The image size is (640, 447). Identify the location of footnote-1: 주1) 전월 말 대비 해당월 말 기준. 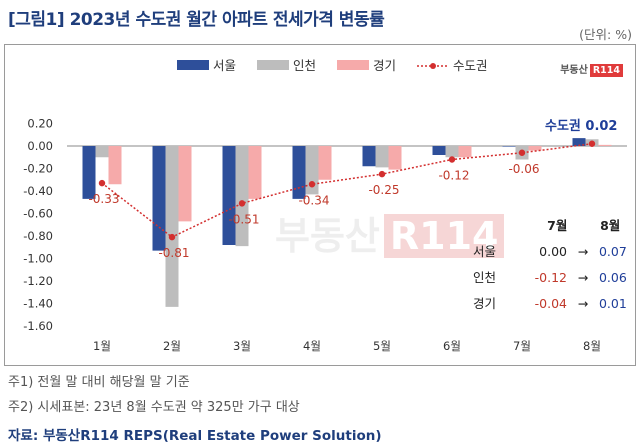
(99, 382).